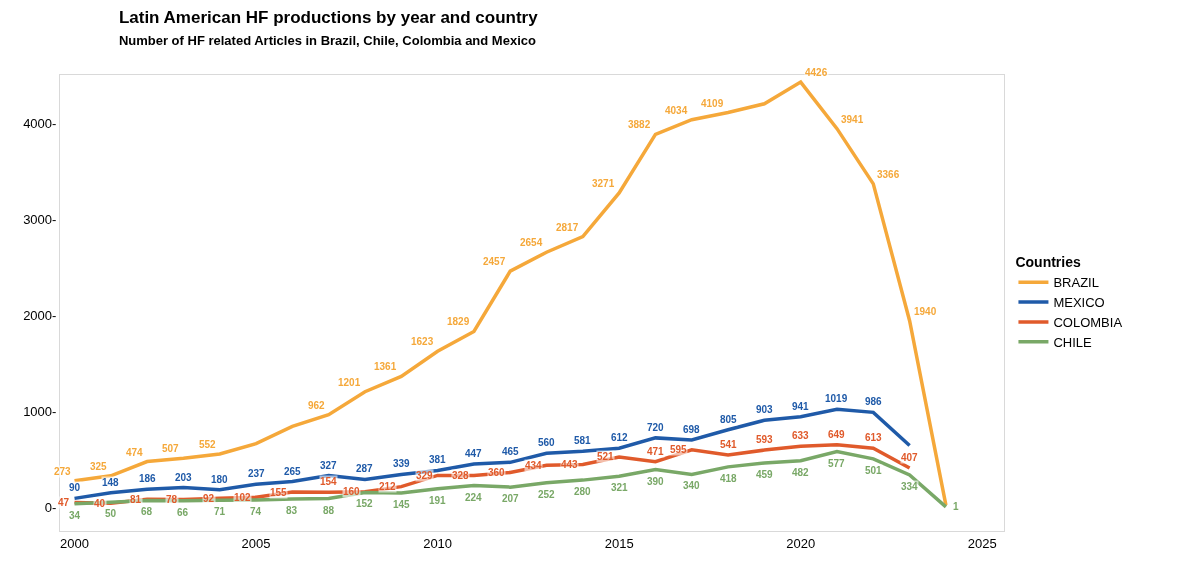 This screenshot has height=571, width=1189. I want to click on data-label: 593, so click(765, 439).